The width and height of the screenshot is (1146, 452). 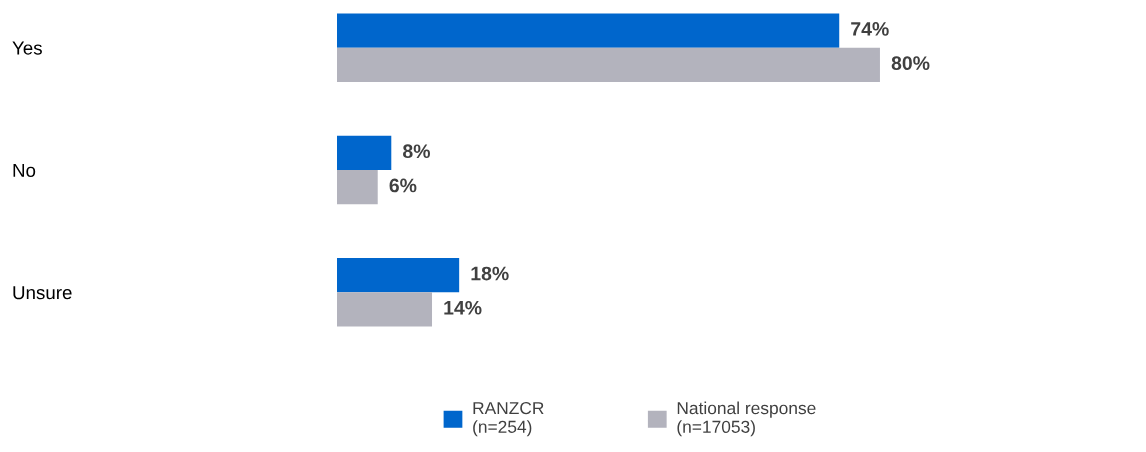 I want to click on data-label: 80%, so click(x=910, y=63).